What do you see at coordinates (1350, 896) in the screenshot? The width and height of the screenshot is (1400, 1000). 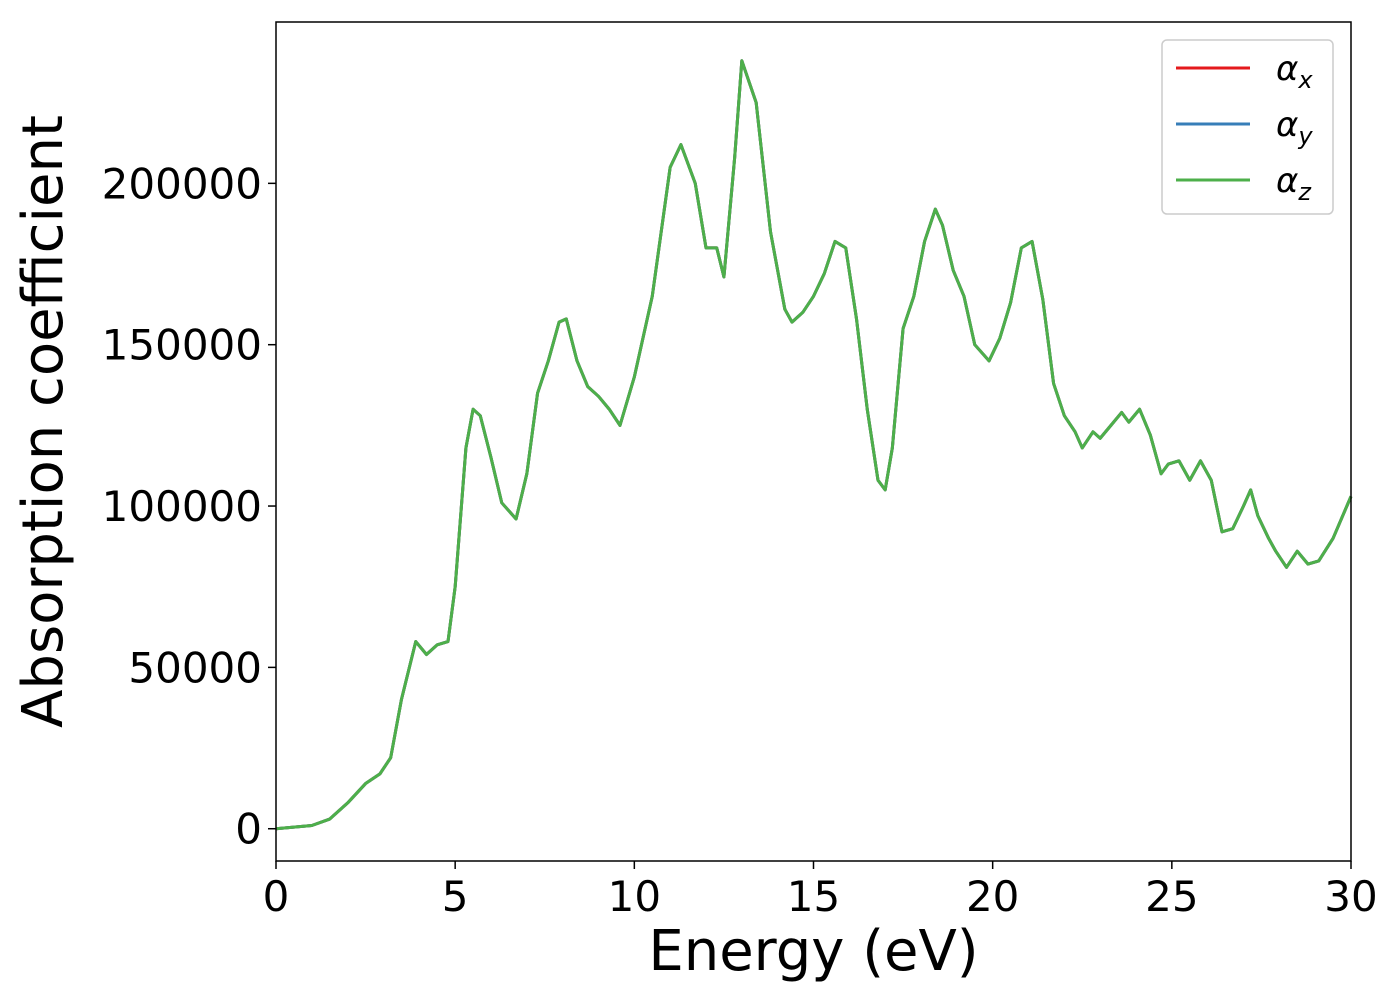 I see `x-tick-label: 30` at bounding box center [1350, 896].